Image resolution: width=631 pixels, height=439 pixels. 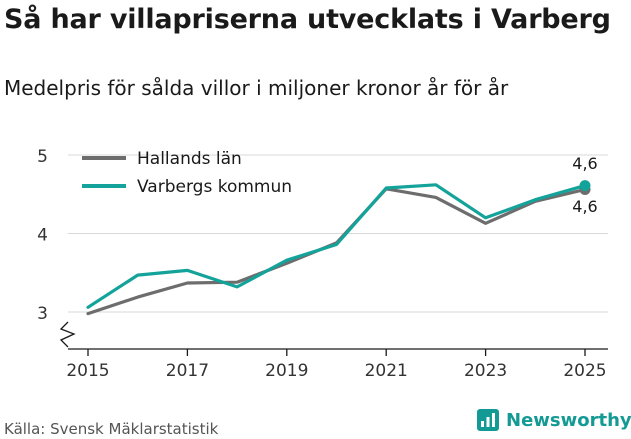 What do you see at coordinates (386, 371) in the screenshot?
I see `x-tick-label: 2021` at bounding box center [386, 371].